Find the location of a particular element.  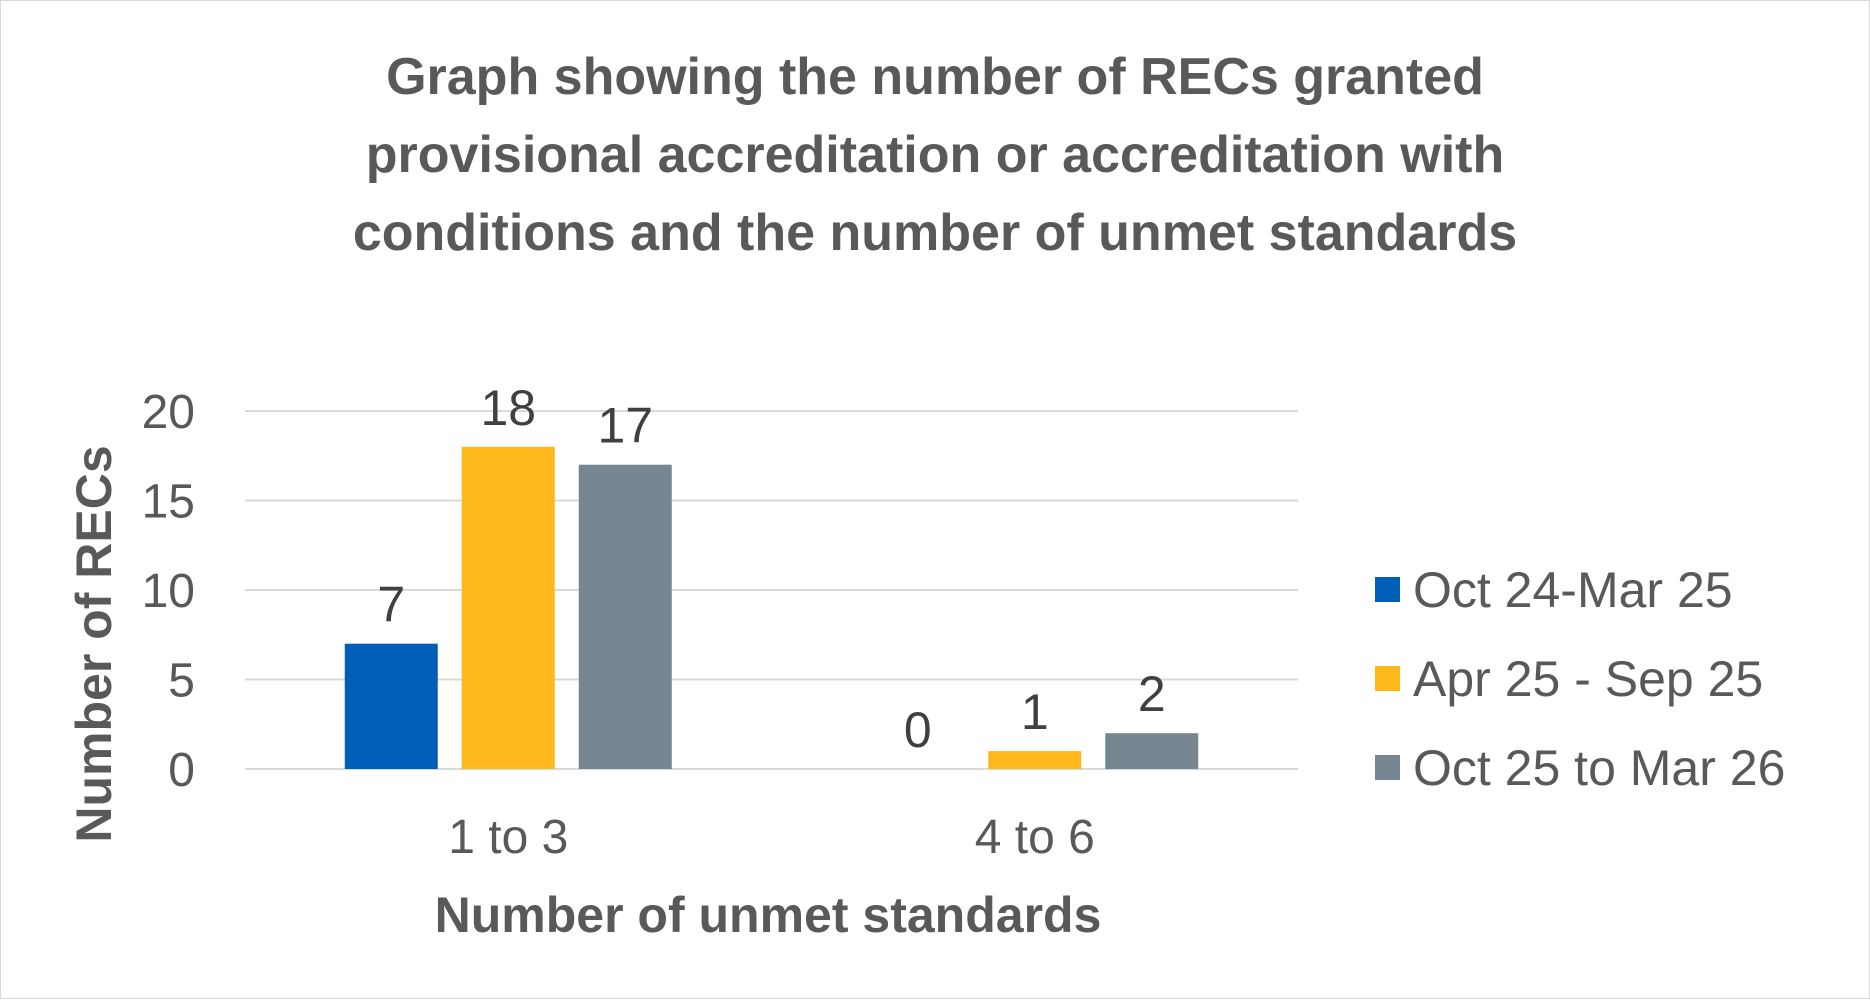

x-axis-categories: 1 to 3 4 to 6 is located at coordinates (771, 837).